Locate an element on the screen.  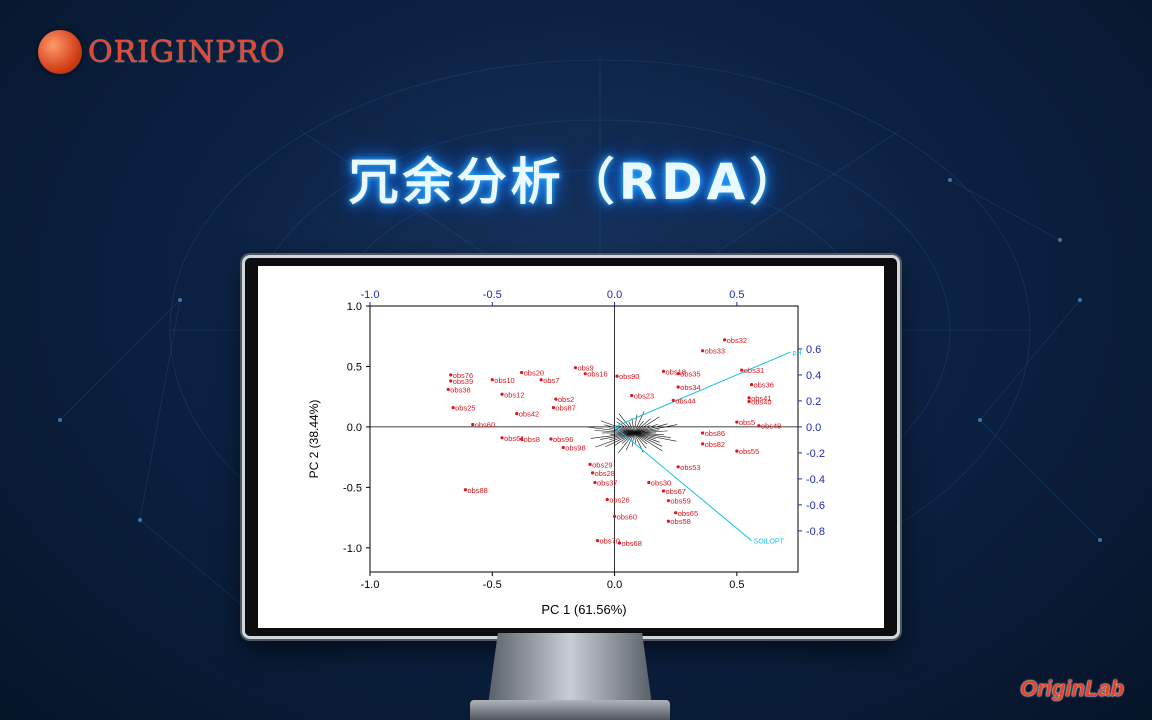
top-tick-label: -0.5 is located at coordinates (492, 295).